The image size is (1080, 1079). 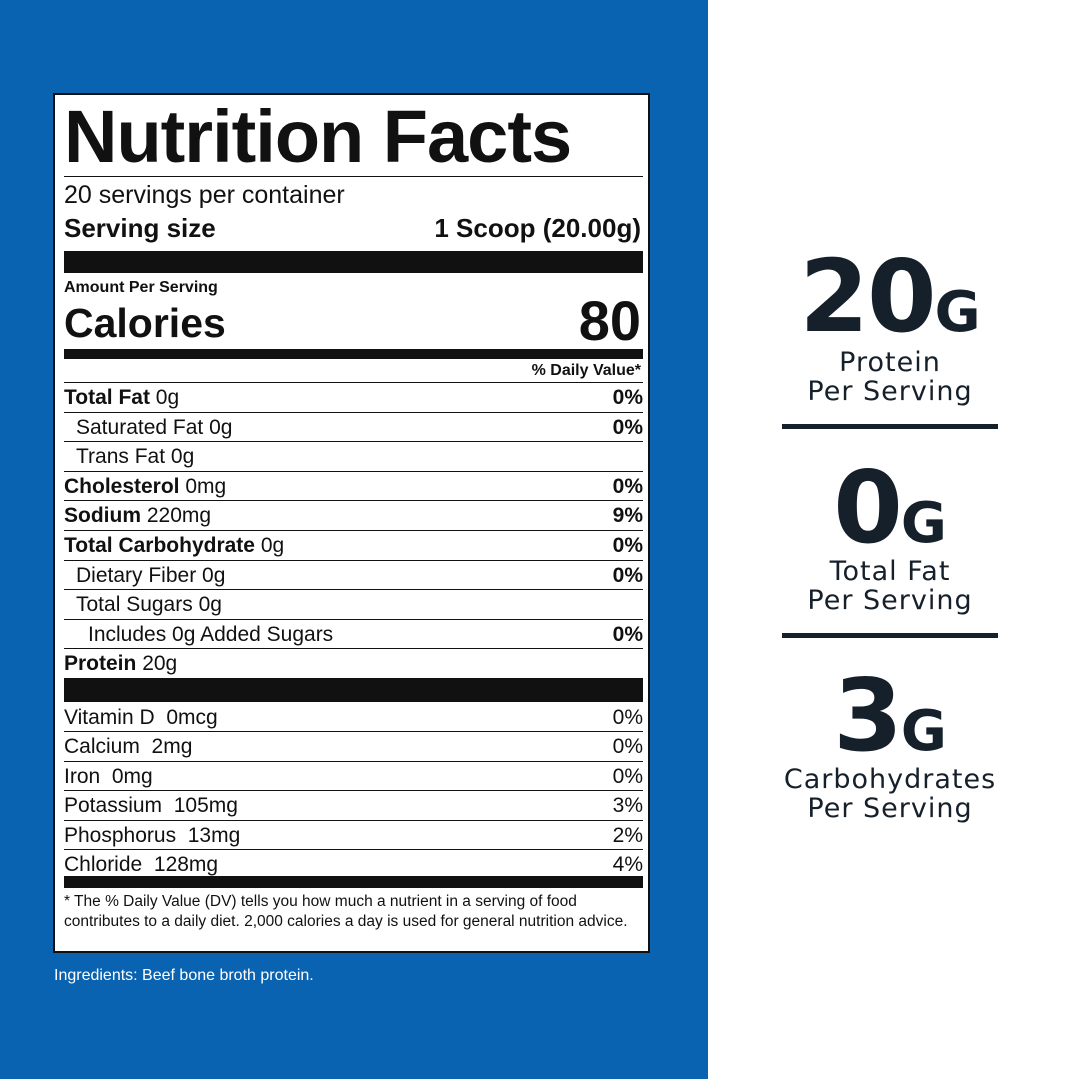 What do you see at coordinates (353, 354) in the screenshot?
I see `thick-divider-calories` at bounding box center [353, 354].